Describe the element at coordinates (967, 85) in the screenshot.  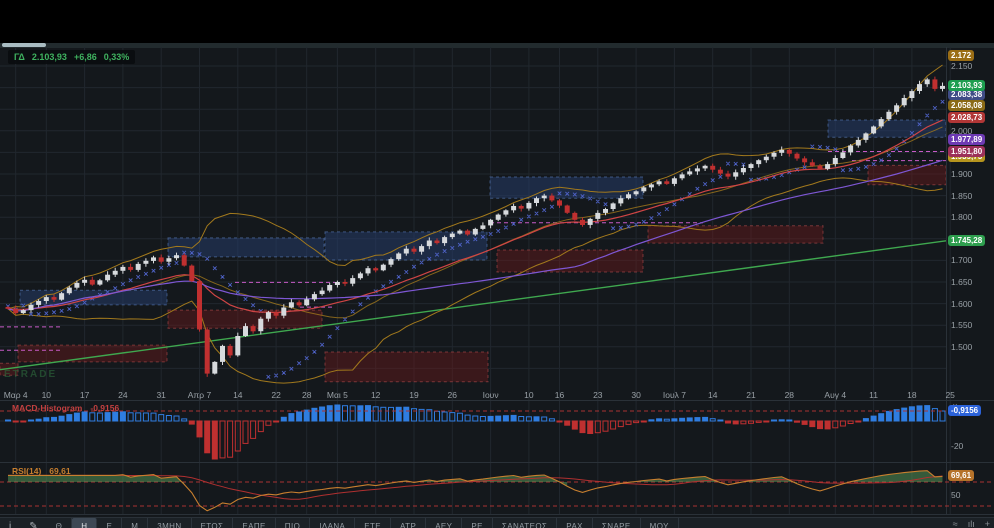
I see `price-axis-badge: 2.103,93` at that location.